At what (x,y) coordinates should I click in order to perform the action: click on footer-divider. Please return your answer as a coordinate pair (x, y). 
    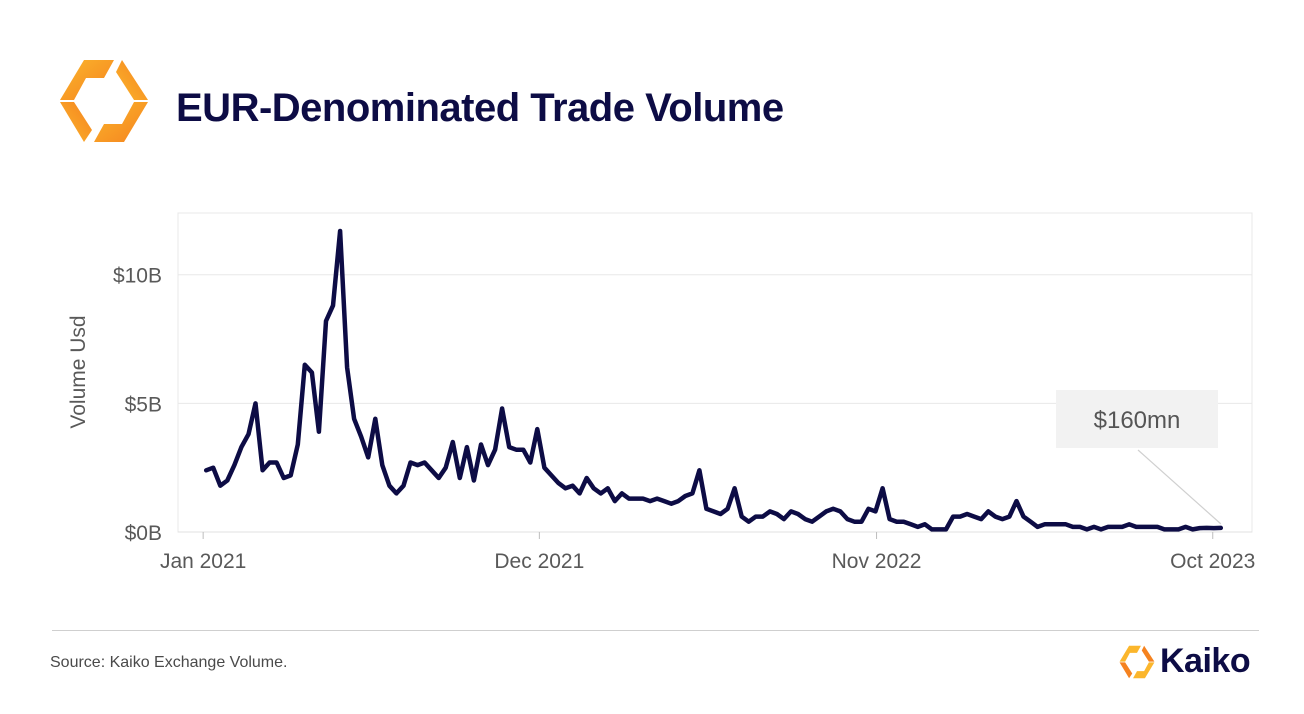
    Looking at the image, I should click on (655, 630).